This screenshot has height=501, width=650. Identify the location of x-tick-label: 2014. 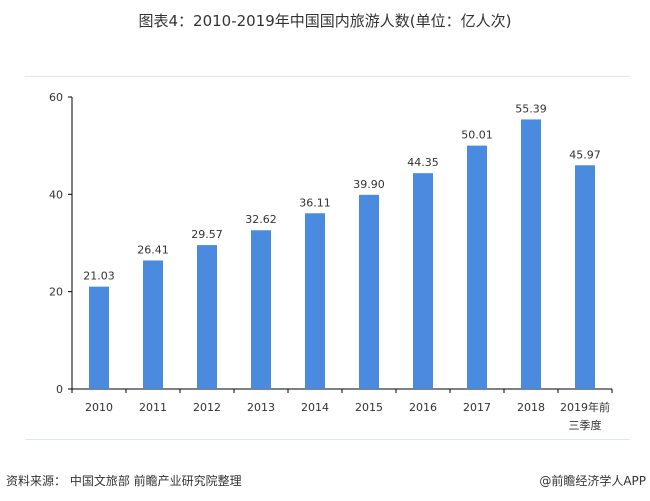
(315, 407).